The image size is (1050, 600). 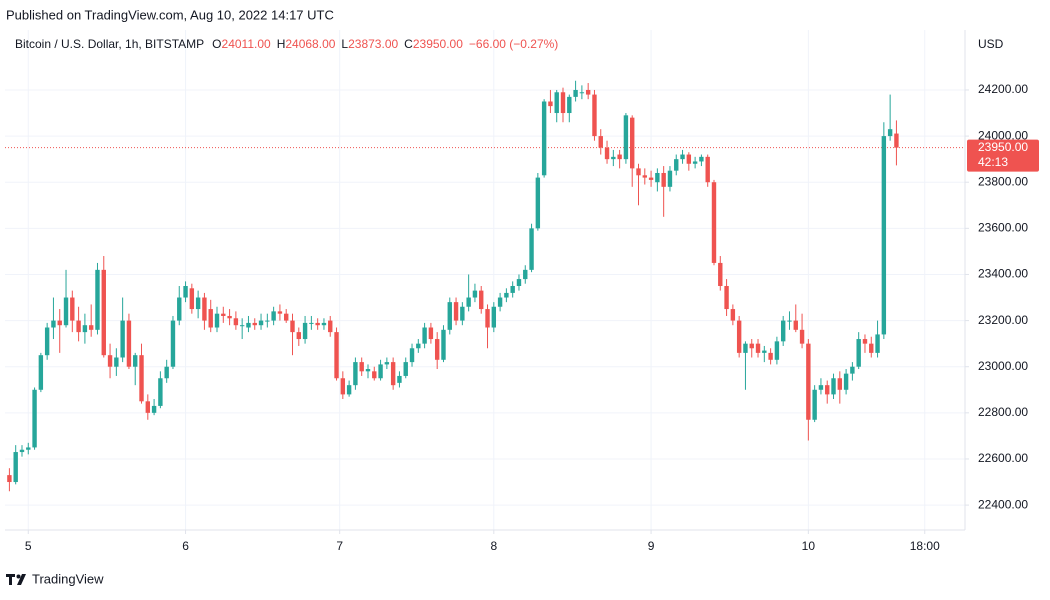 What do you see at coordinates (373, 44) in the screenshot?
I see `ohlc-value: 23873.00` at bounding box center [373, 44].